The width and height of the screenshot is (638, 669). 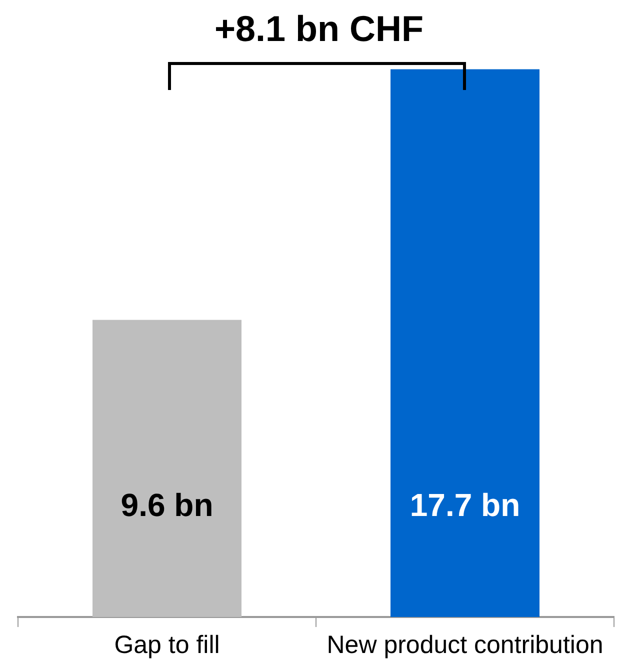 I want to click on data-label: 17.7 bn, so click(x=465, y=504).